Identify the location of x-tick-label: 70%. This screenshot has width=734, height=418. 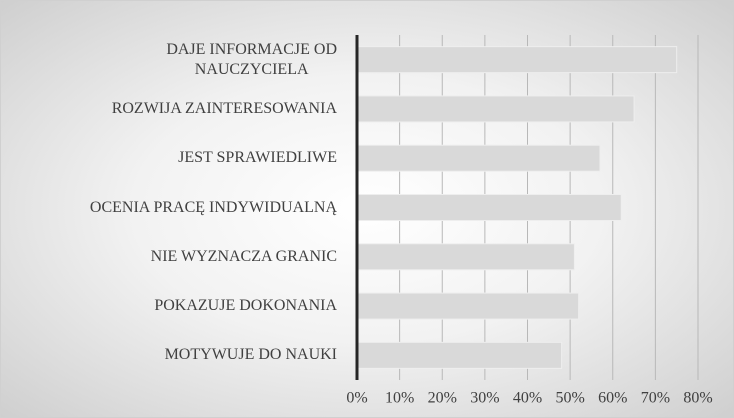
(655, 398).